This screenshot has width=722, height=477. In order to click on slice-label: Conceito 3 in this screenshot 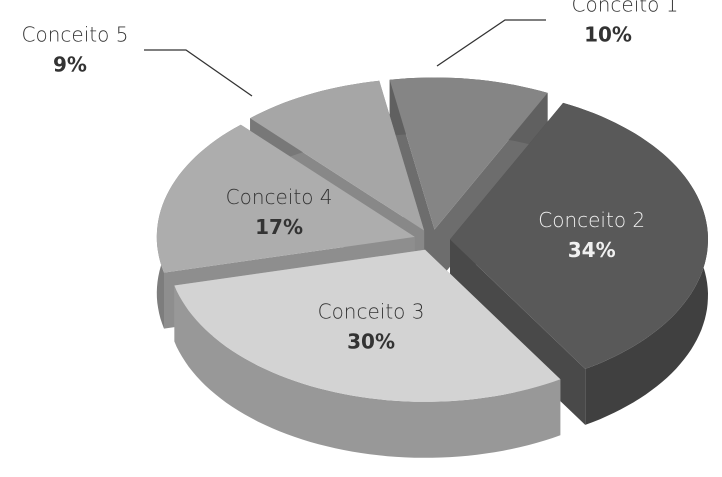, I will do `click(371, 312)`.